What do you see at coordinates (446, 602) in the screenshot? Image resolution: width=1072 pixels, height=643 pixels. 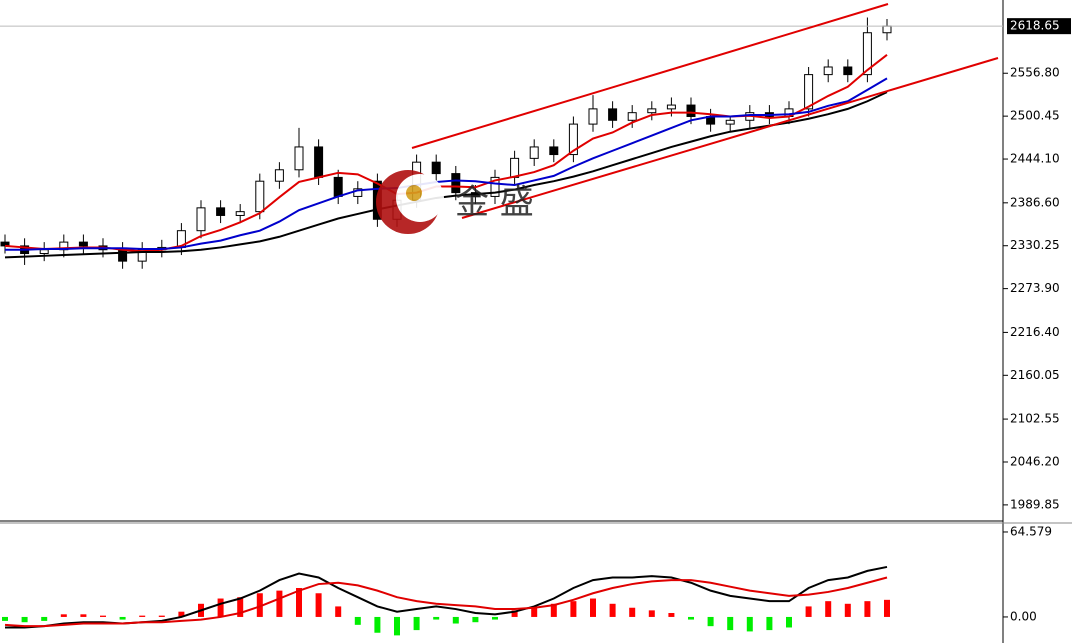 I see `indicator-line` at bounding box center [446, 602].